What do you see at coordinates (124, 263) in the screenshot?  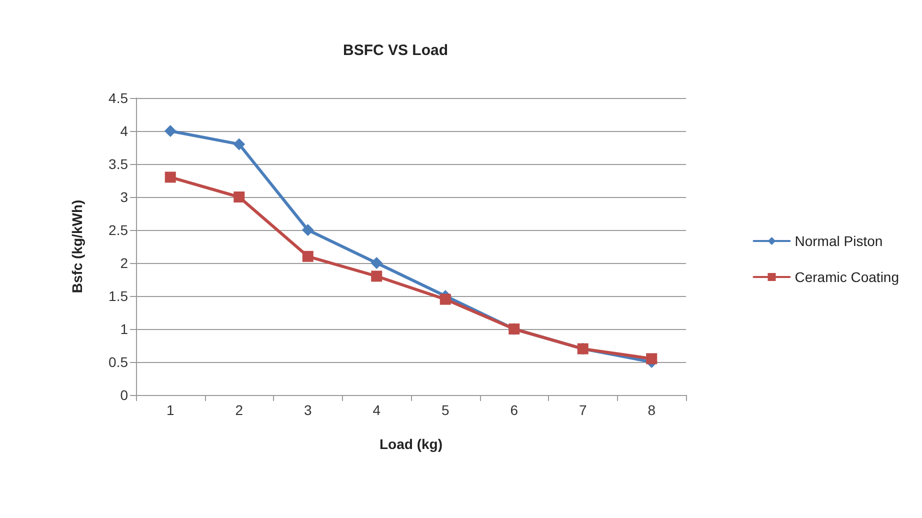 I see `y-tick-label: 2` at bounding box center [124, 263].